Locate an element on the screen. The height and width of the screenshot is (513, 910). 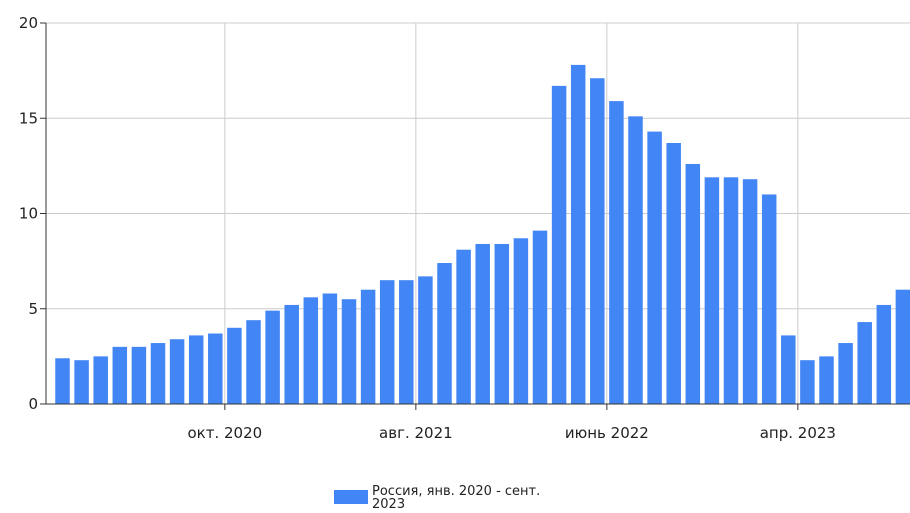
y-tick-label: 5 is located at coordinates (33, 309).